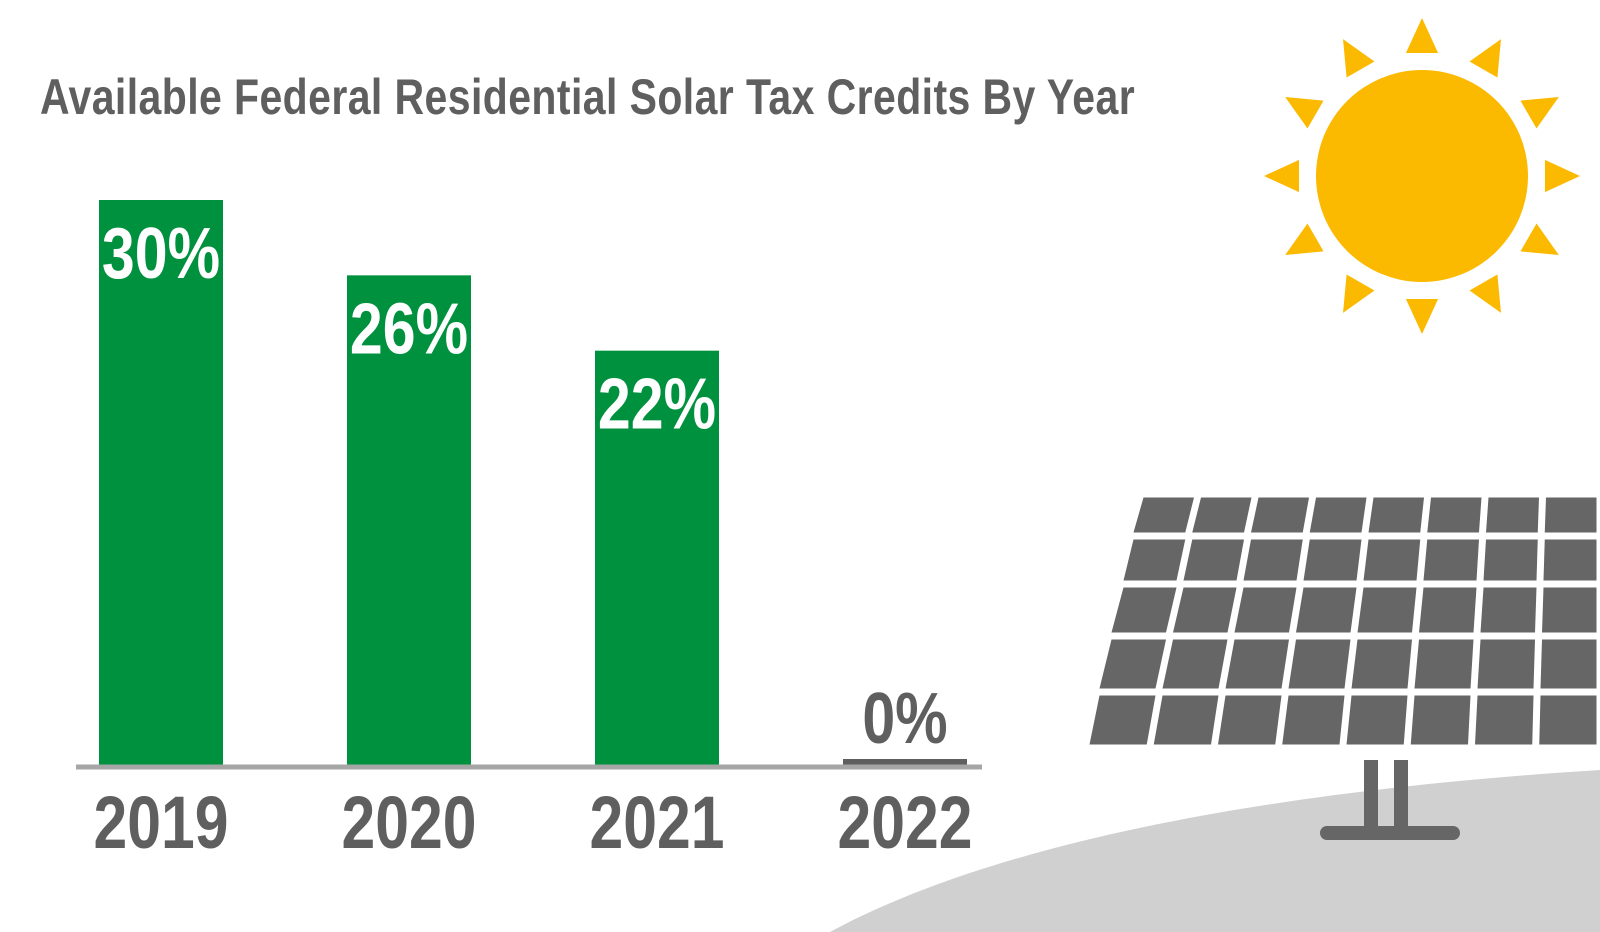 The image size is (1600, 932). What do you see at coordinates (161, 823) in the screenshot?
I see `x-tick-label: 2019` at bounding box center [161, 823].